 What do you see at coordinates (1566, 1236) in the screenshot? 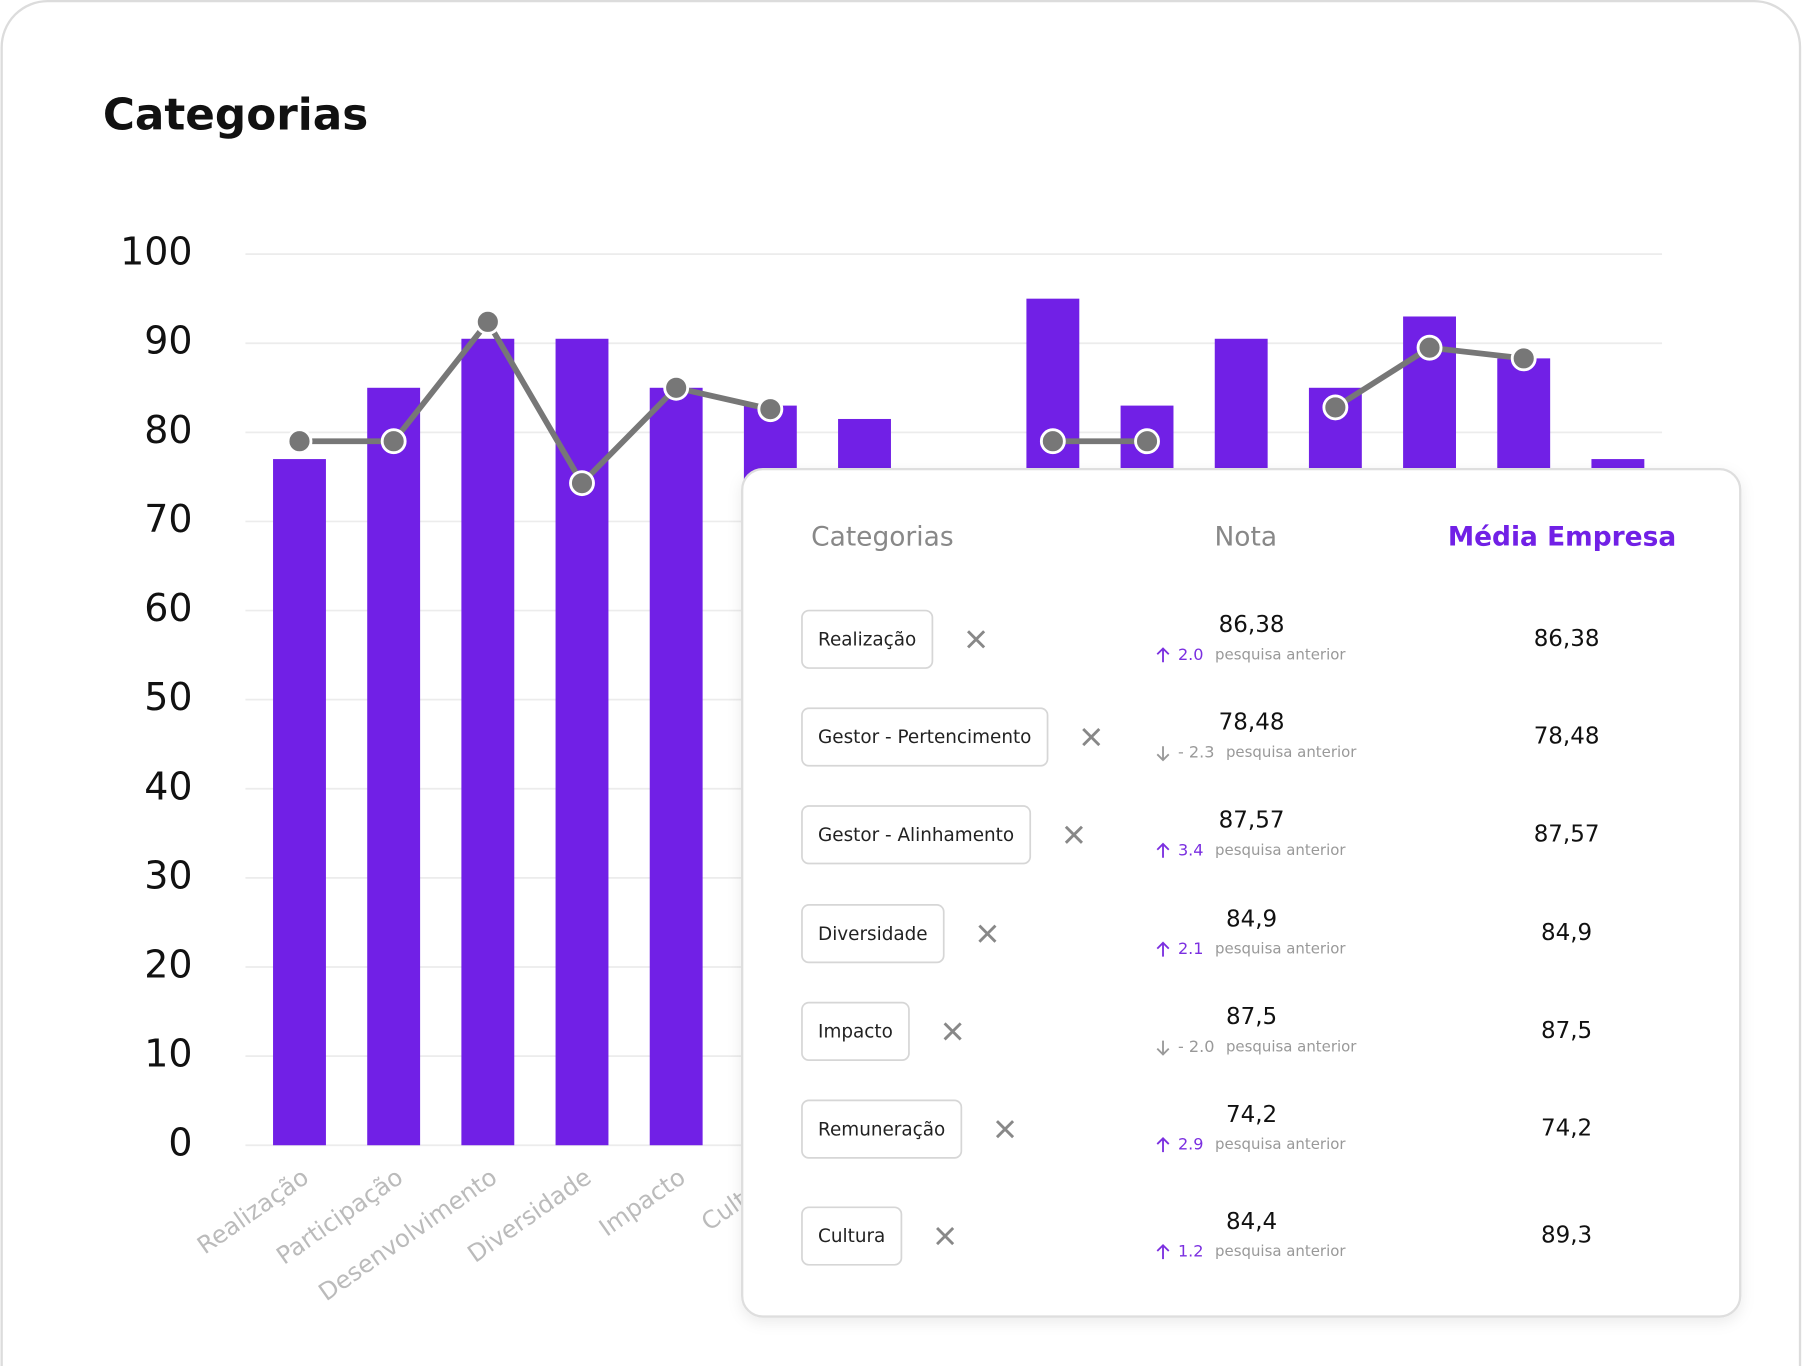
I see `media: 89,3` at bounding box center [1566, 1236].